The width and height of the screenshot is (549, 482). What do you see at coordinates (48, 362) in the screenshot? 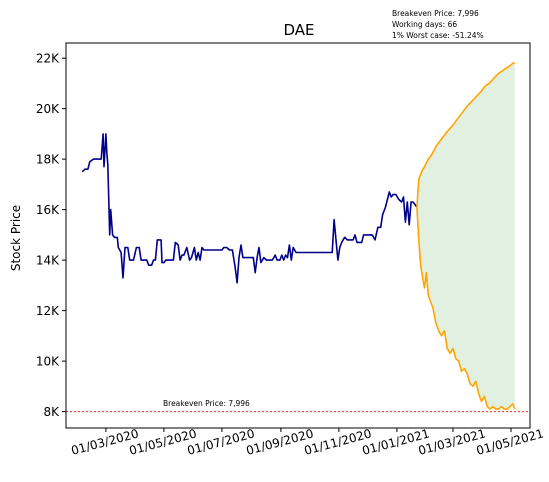
I see `y-tick-label-1: 10K` at bounding box center [48, 362].